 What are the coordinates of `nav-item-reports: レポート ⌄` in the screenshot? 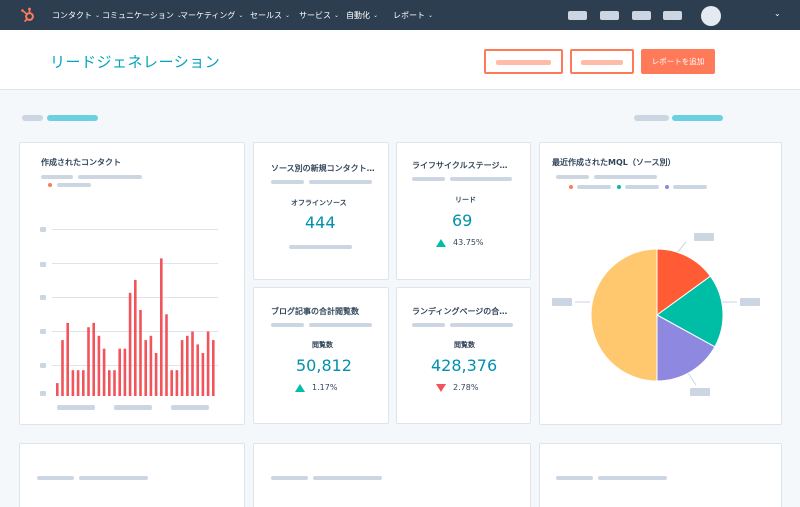 It's located at (413, 15).